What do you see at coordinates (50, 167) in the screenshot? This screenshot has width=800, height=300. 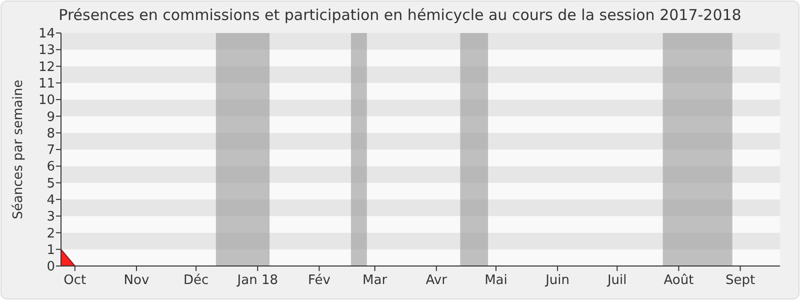 I see `y-tick-label: 6` at bounding box center [50, 167].